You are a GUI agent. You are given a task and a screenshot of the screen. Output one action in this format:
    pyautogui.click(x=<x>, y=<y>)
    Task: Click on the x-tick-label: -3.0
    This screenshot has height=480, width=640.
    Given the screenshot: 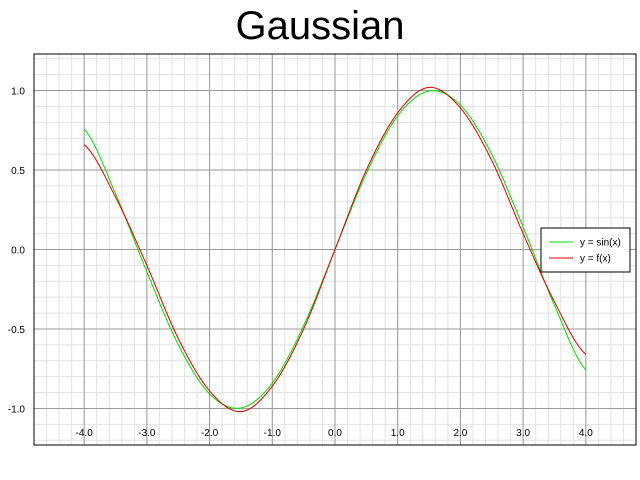 What is the action you would take?
    pyautogui.click(x=147, y=433)
    